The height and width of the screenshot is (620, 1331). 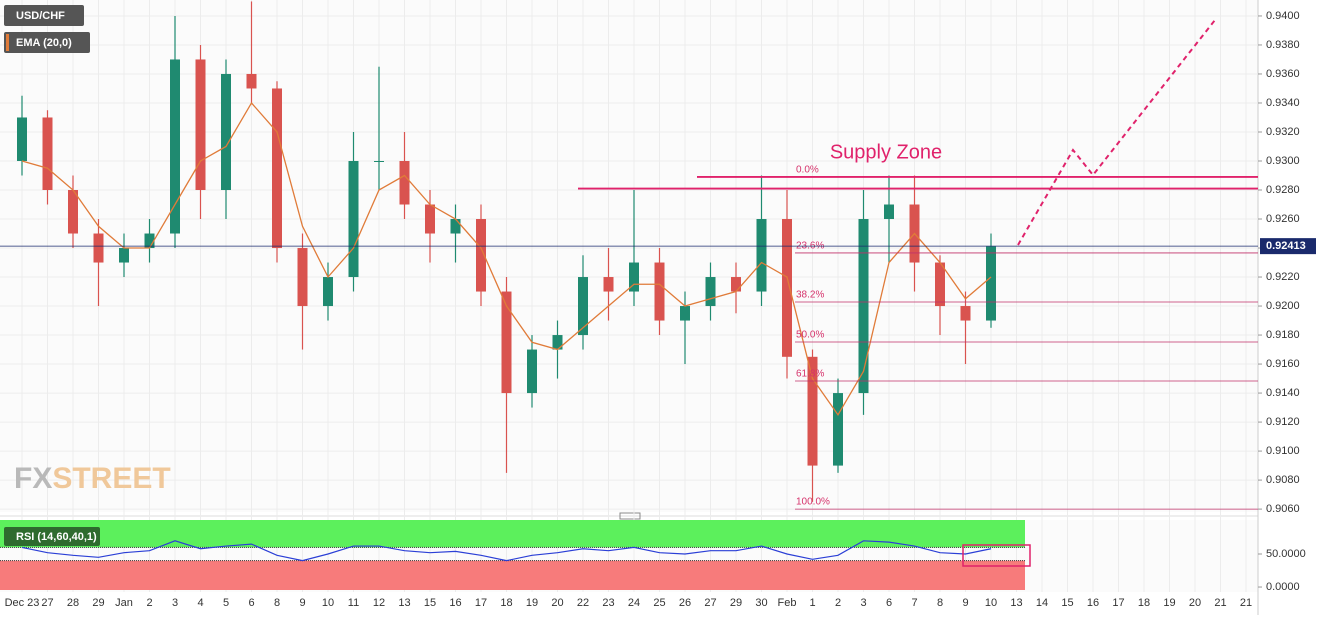 What do you see at coordinates (583, 603) in the screenshot?
I see `x-tick-label: 22` at bounding box center [583, 603].